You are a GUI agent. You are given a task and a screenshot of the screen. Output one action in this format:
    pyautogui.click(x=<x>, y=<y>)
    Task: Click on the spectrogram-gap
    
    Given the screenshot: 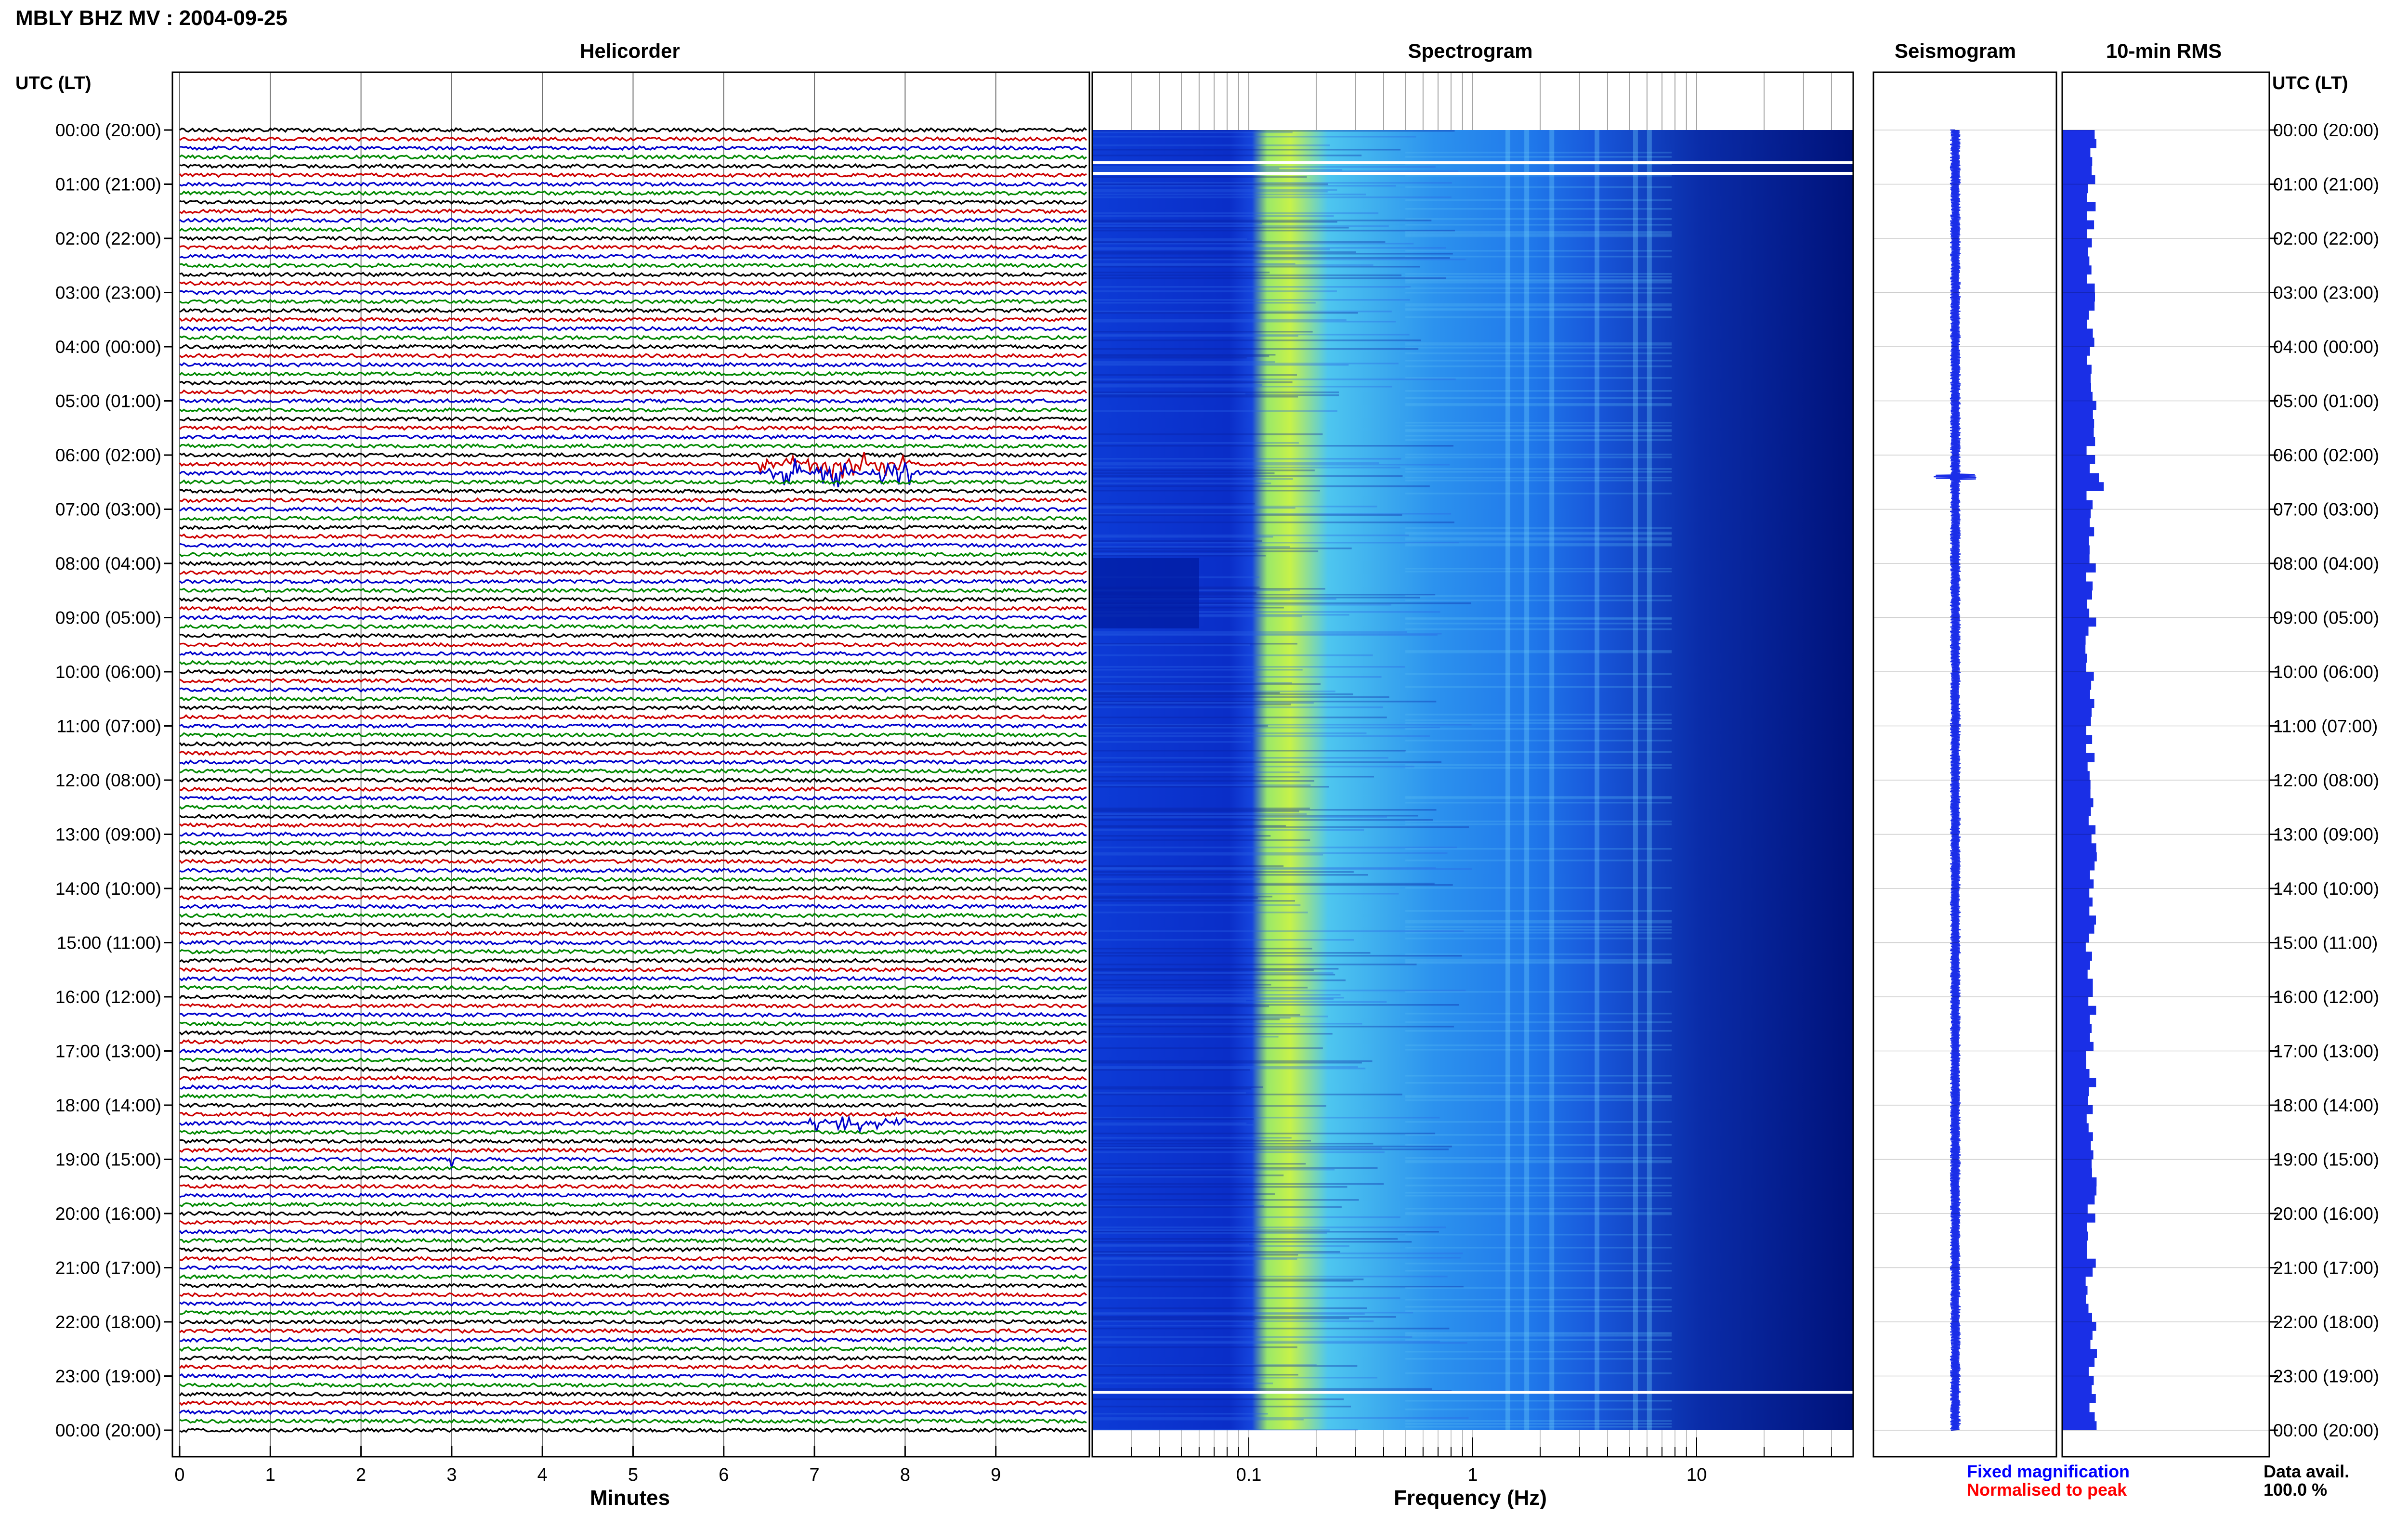 What is the action you would take?
    pyautogui.click(x=1472, y=173)
    